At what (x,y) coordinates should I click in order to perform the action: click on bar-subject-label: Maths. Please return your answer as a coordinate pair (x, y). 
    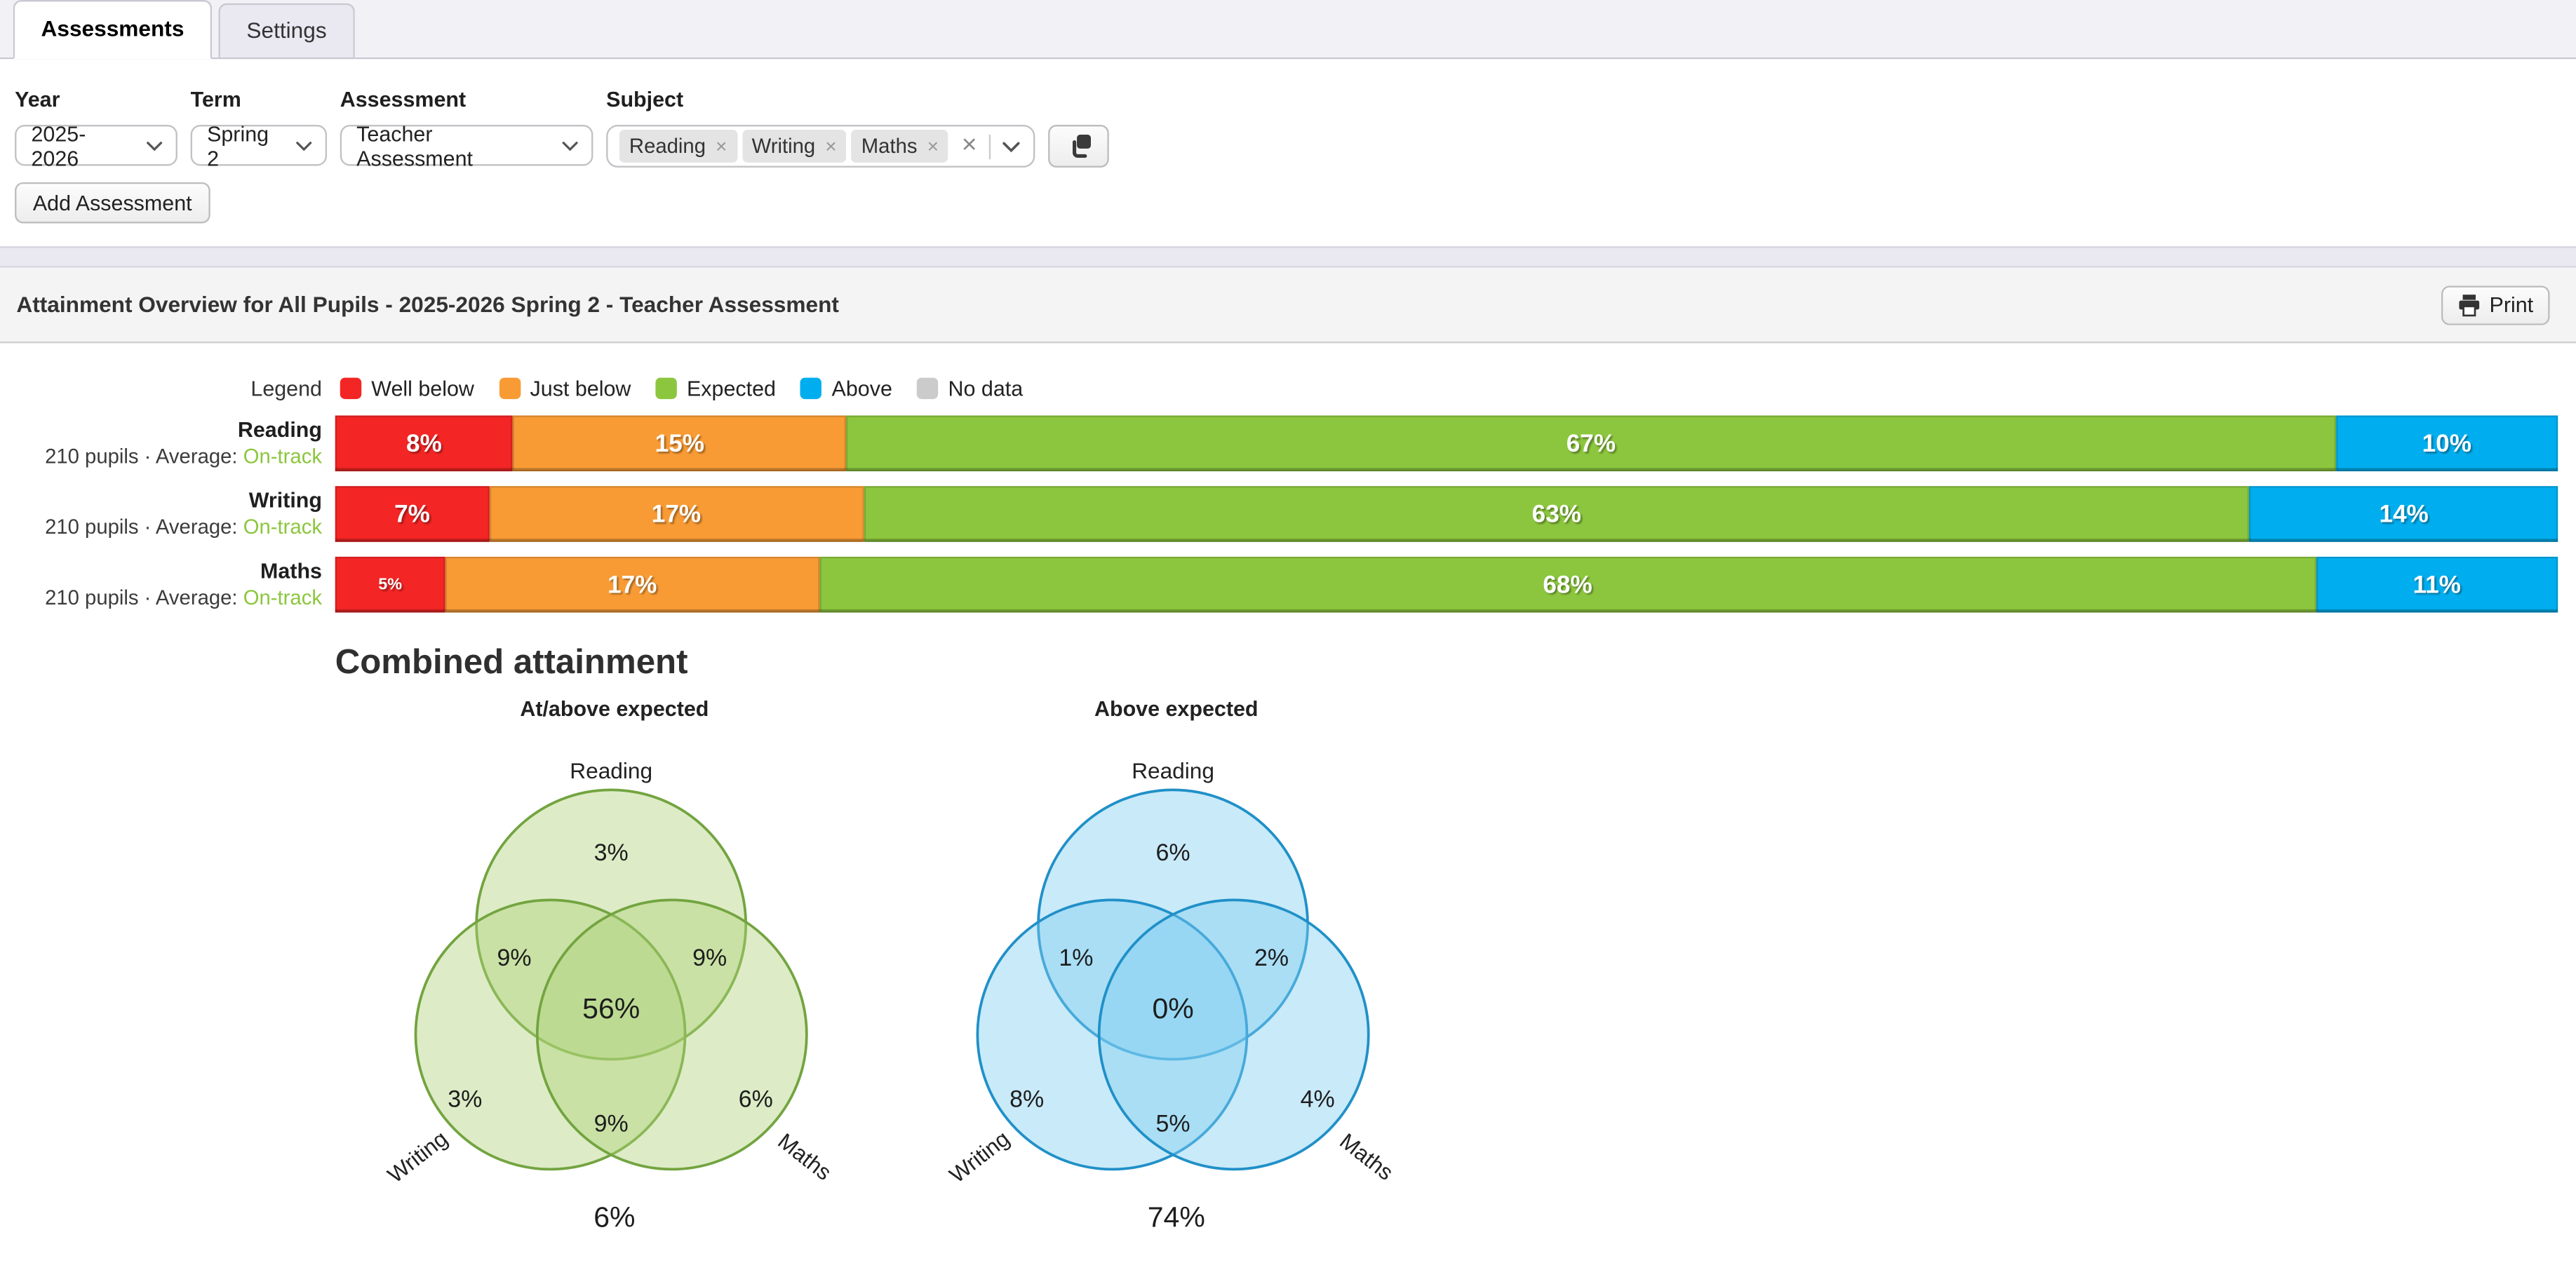
    Looking at the image, I should click on (291, 570).